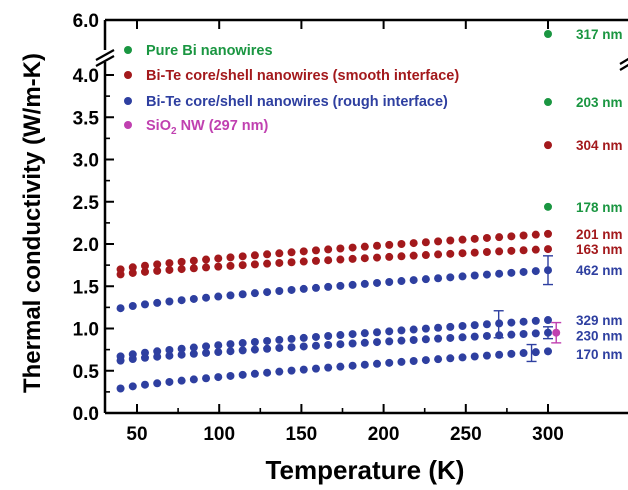 The image size is (628, 490). I want to click on x-tick-label: 250, so click(466, 434).